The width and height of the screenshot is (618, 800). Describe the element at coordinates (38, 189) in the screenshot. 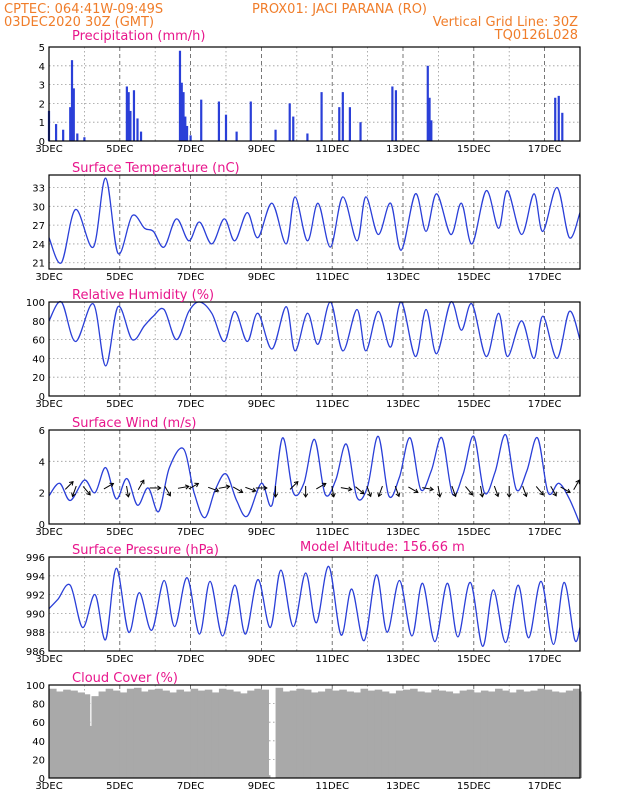

I see `y-tick-label: 33` at that location.